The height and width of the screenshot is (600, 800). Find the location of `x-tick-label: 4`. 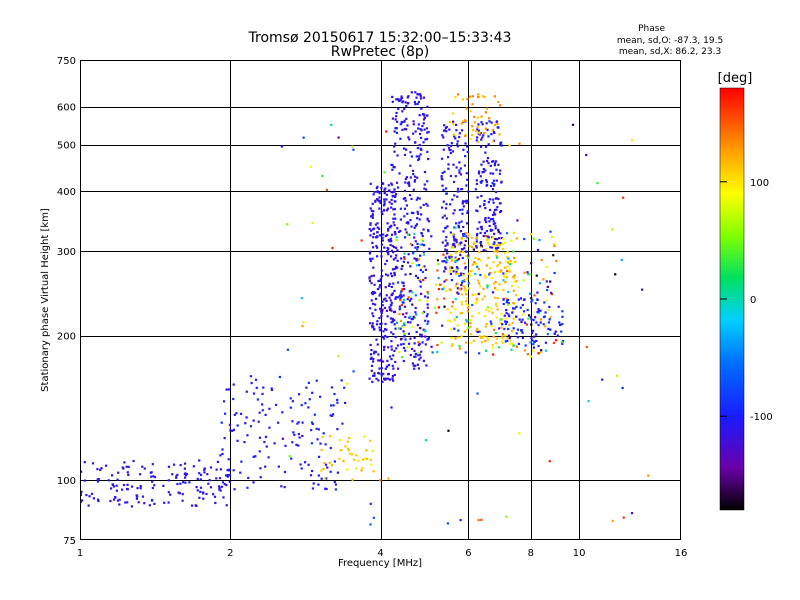

x-tick-label: 4 is located at coordinates (380, 553).